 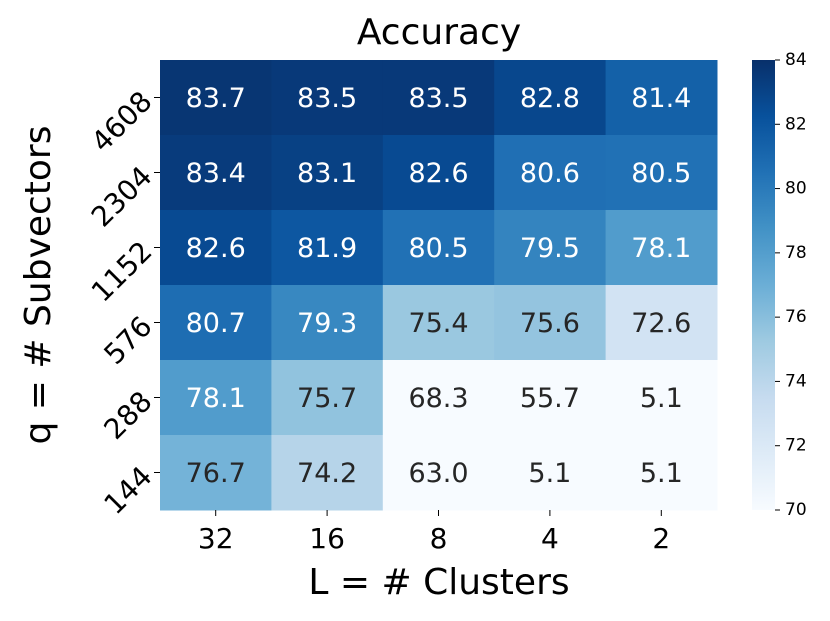 What do you see at coordinates (216, 538) in the screenshot?
I see `x-tick-label: 32` at bounding box center [216, 538].